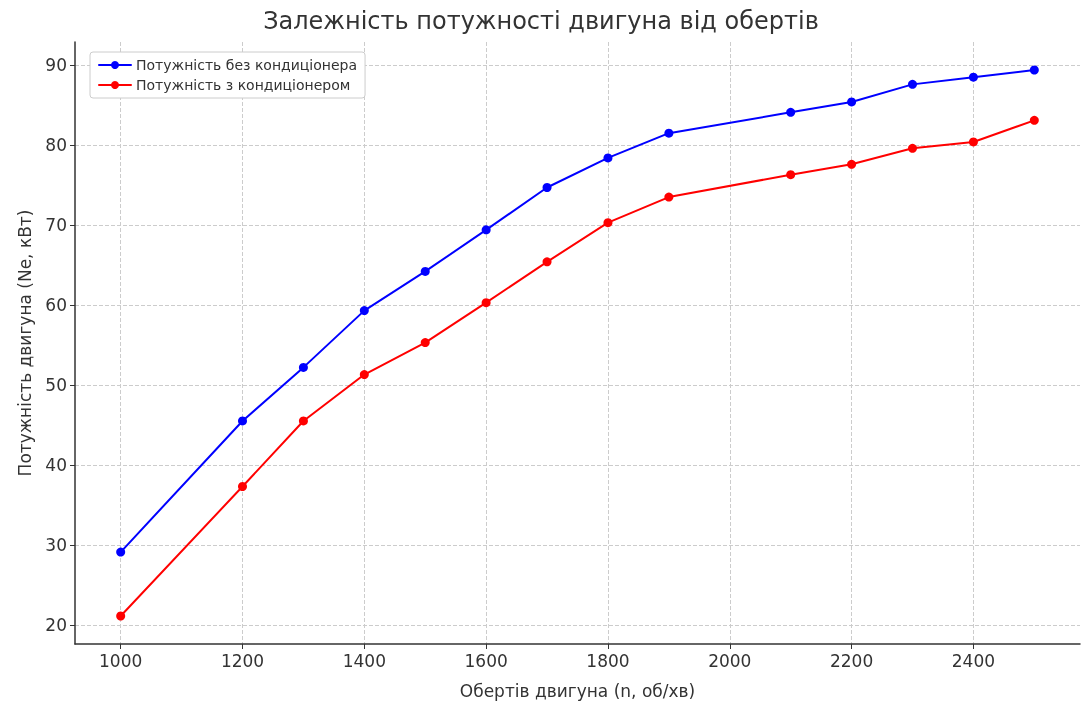 The image size is (1082, 704). What do you see at coordinates (56, 225) in the screenshot?
I see `y-tick-label: 70` at bounding box center [56, 225].